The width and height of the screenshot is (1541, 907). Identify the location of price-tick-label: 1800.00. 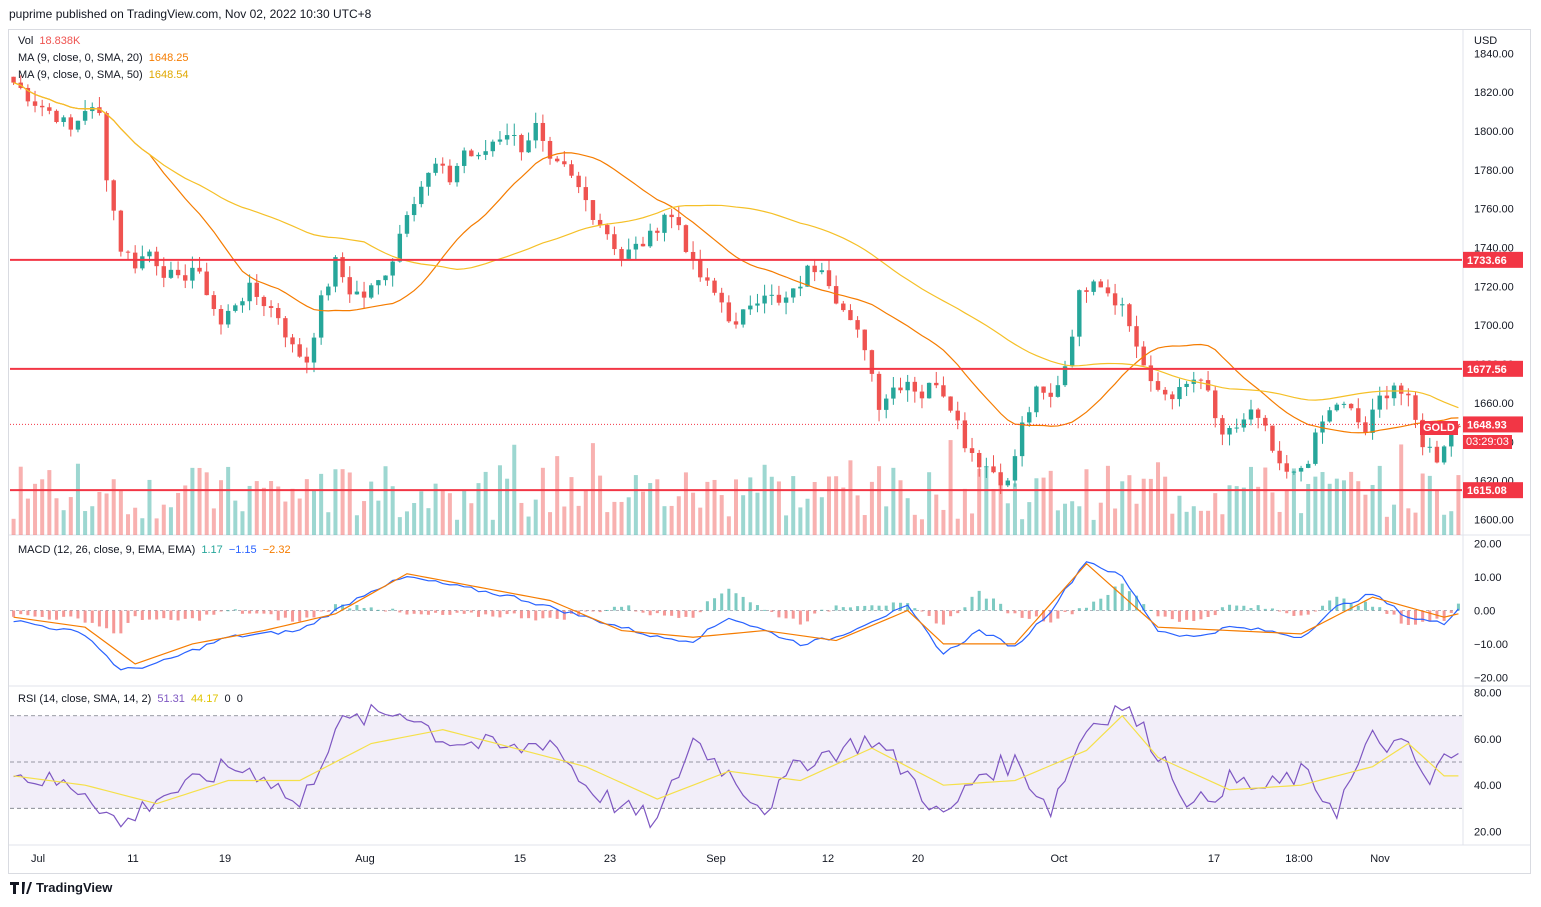
(1494, 132).